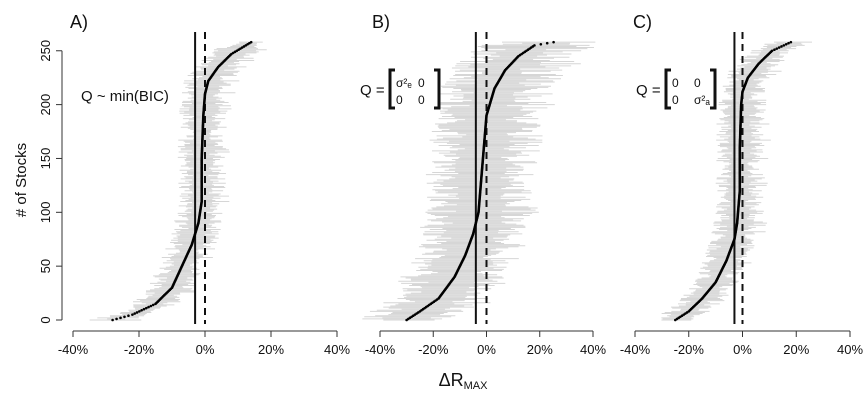  What do you see at coordinates (125, 96) in the screenshot?
I see `annotation-text: Q ~ min(BIC)` at bounding box center [125, 96].